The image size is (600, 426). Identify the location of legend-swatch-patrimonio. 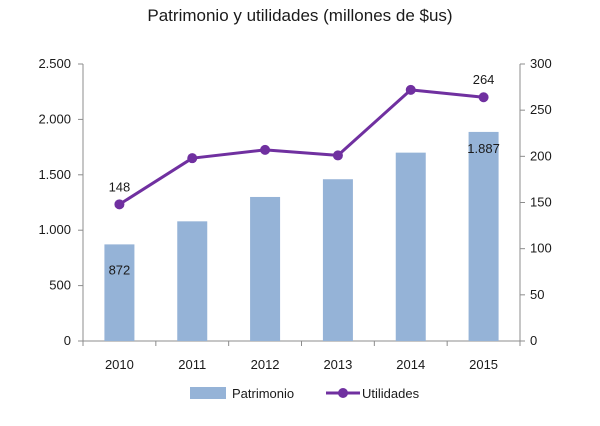
(208, 393).